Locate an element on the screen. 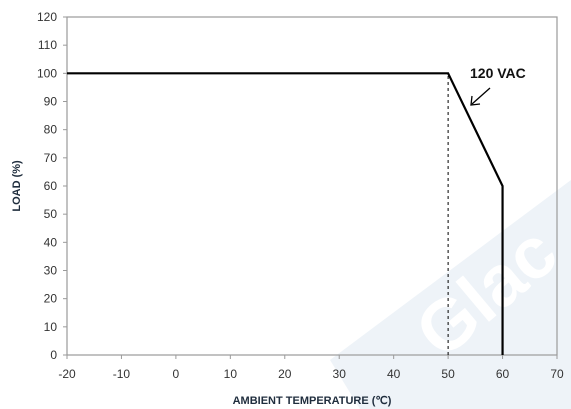  y-tick-label: 70 is located at coordinates (51, 158).